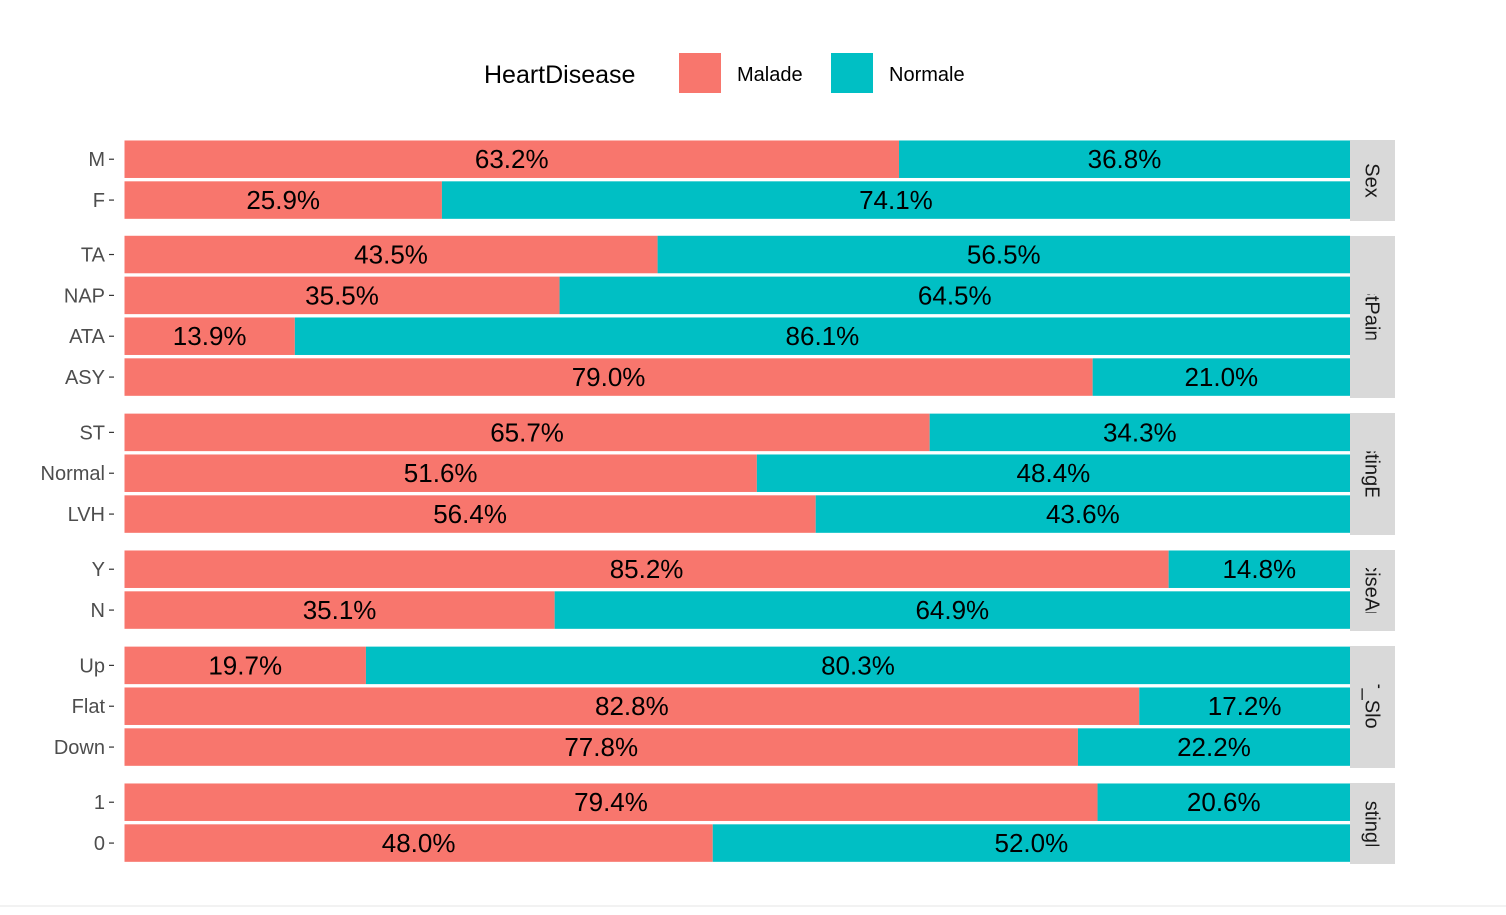 This screenshot has width=1506, height=915. Describe the element at coordinates (84, 296) in the screenshot. I see `y-tick-label-nap: NAP` at that location.